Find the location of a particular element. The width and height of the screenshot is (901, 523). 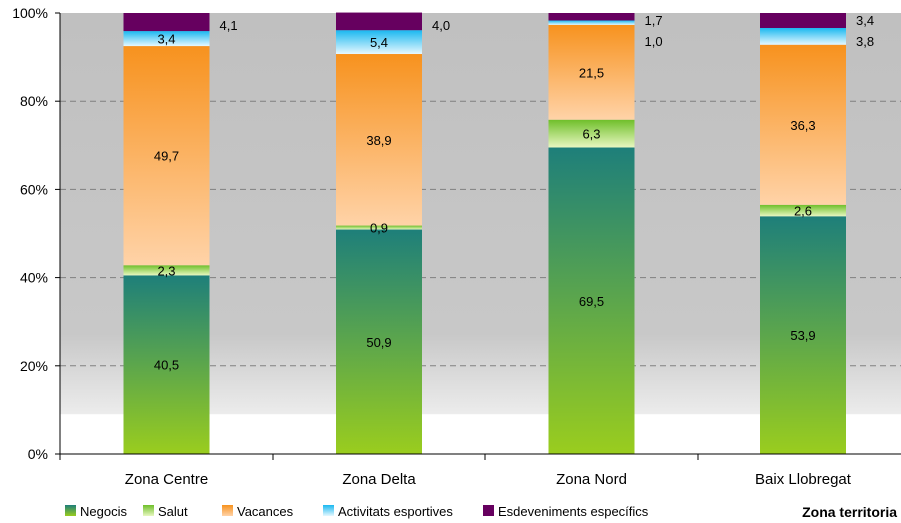

data-label: 50,9 is located at coordinates (378, 342).